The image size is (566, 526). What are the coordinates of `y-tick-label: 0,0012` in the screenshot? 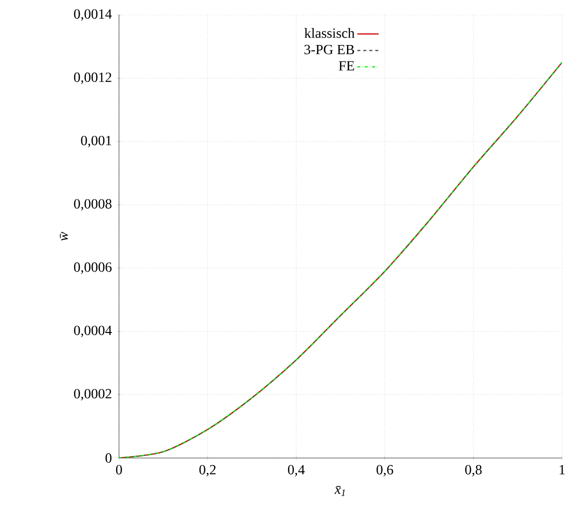 It's located at (93, 78).